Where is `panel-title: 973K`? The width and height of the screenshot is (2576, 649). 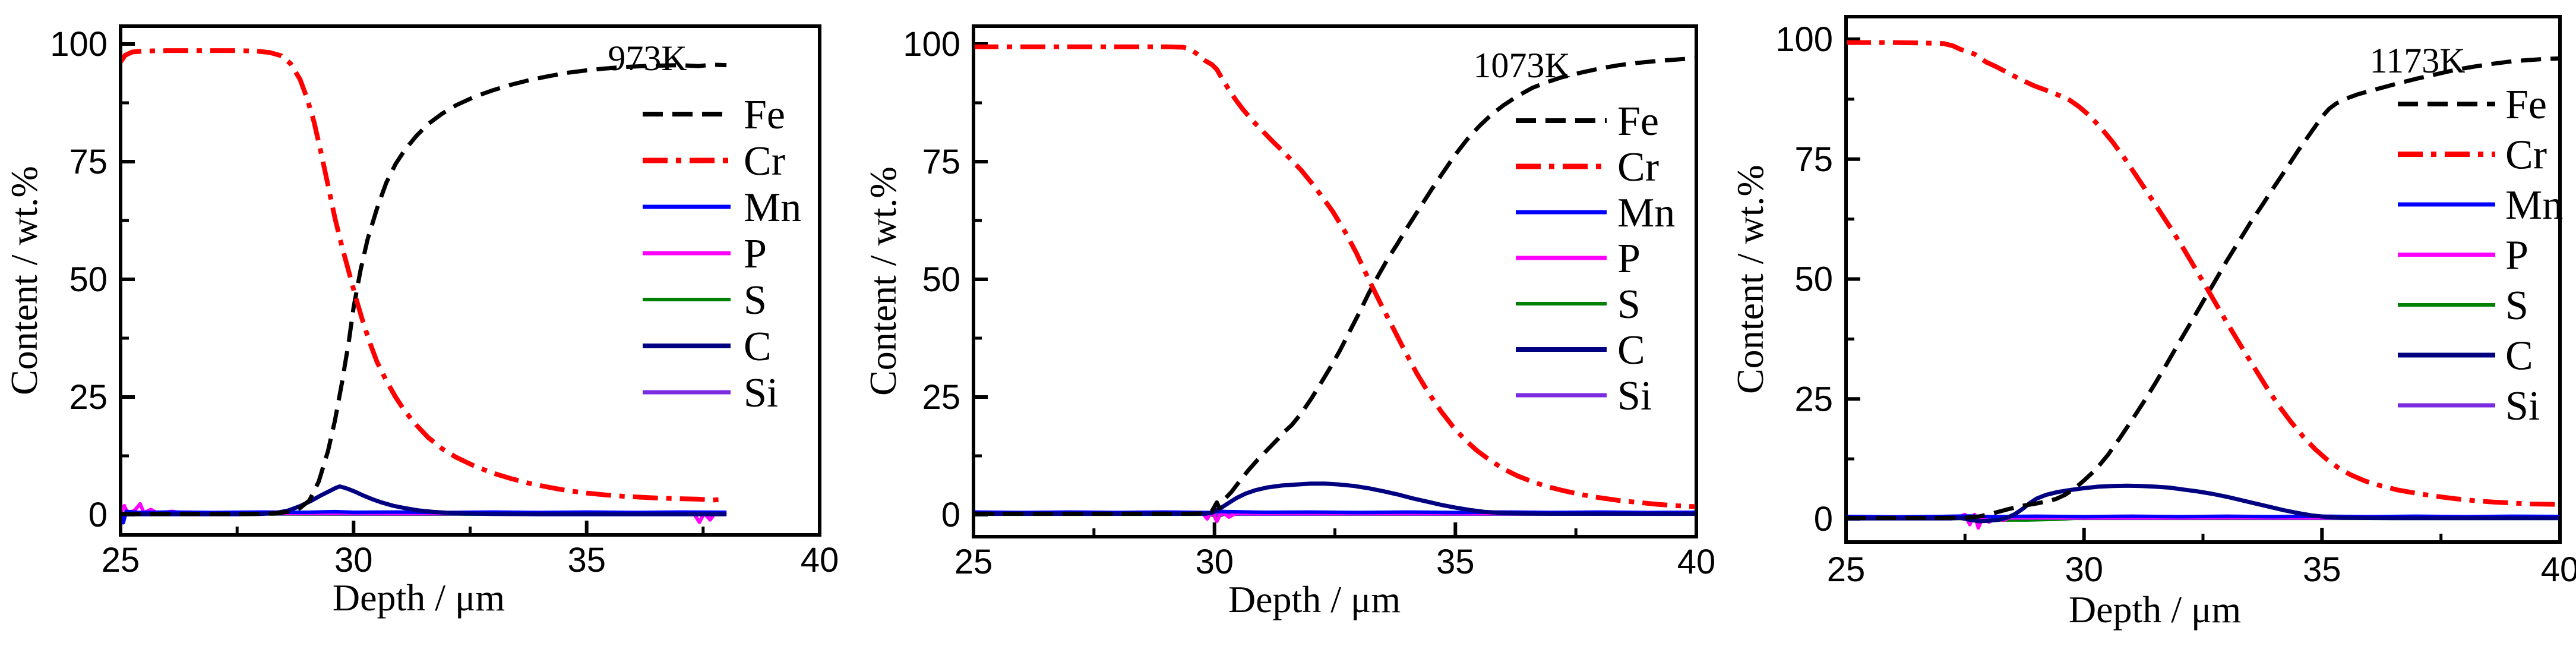 panel-title: 973K is located at coordinates (647, 58).